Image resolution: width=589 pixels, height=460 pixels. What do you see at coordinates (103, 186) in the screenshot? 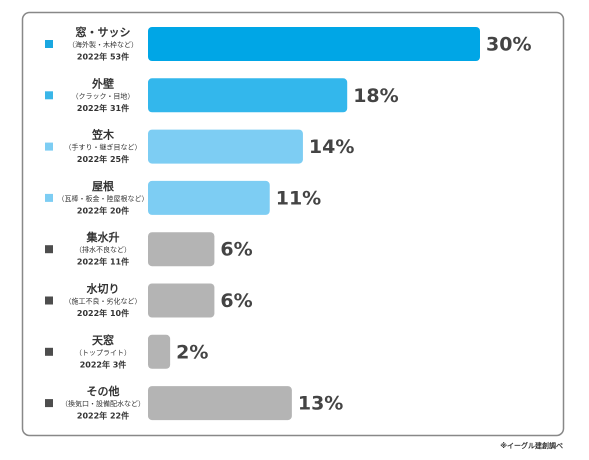
I see `category-label: 屋根` at bounding box center [103, 186].